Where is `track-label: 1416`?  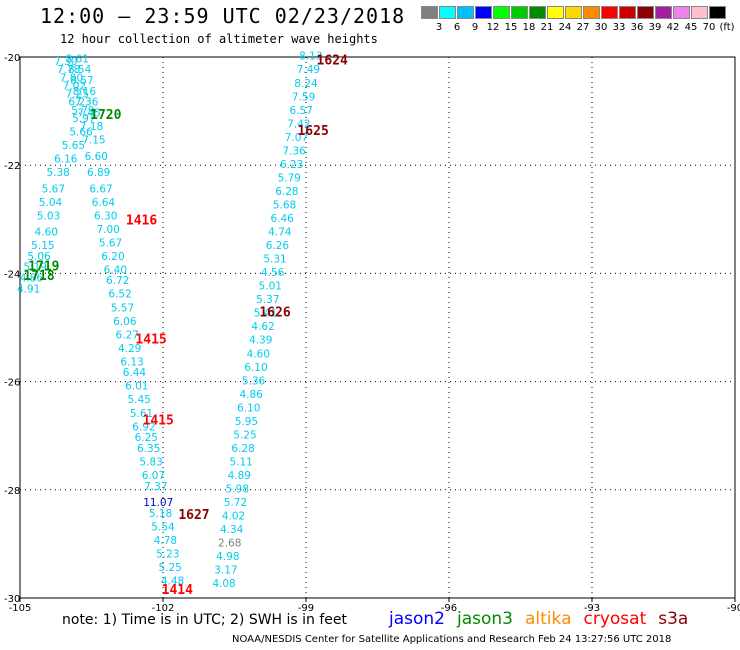
track-label: 1416 is located at coordinates (141, 220).